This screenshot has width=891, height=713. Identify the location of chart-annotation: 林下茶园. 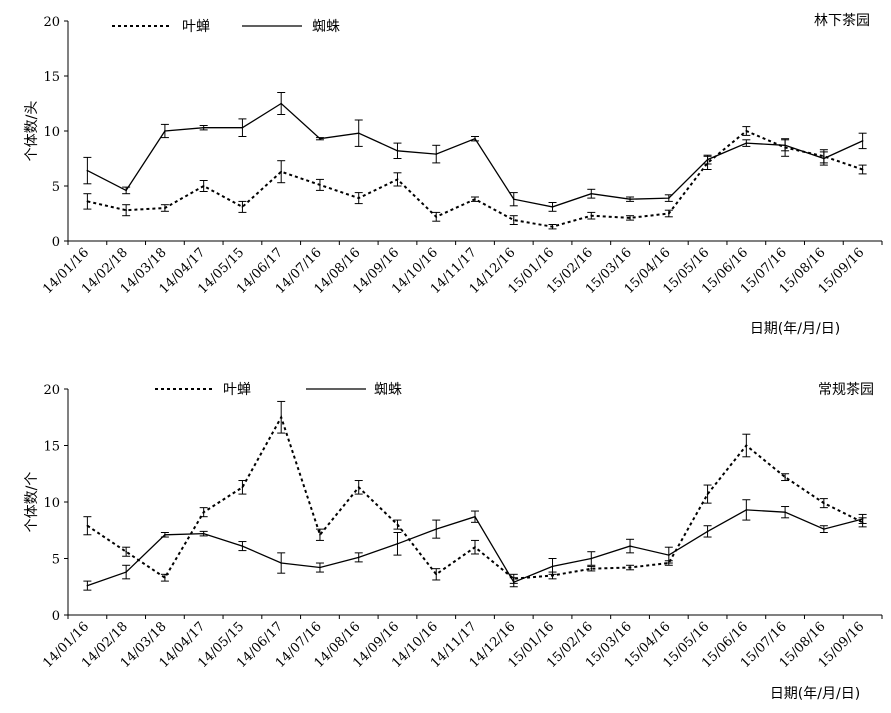
(842, 21).